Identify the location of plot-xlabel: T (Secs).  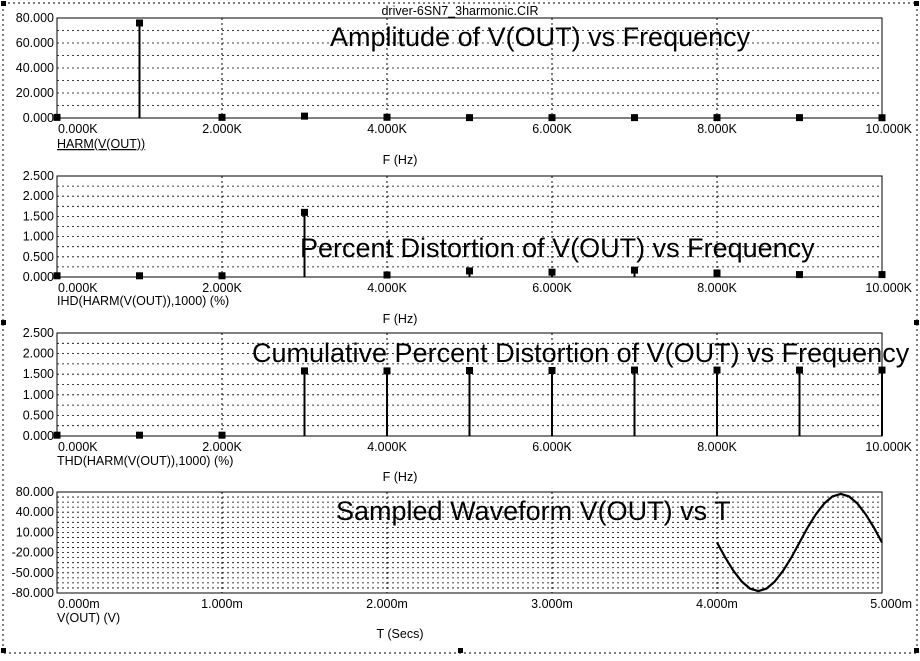
(400, 634).